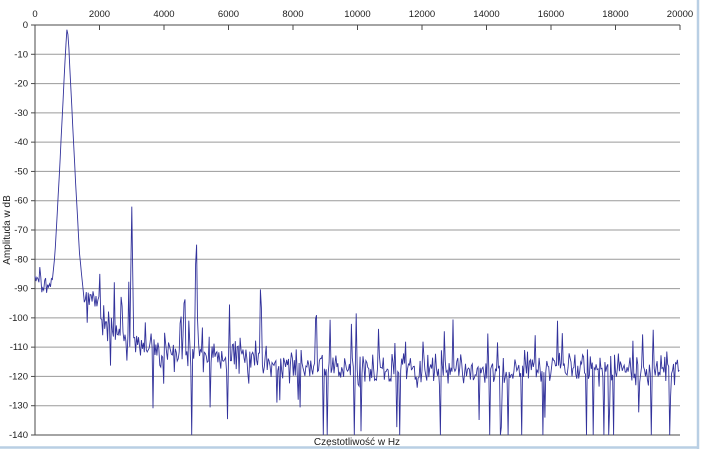 This screenshot has height=451, width=705. What do you see at coordinates (18, 406) in the screenshot?
I see `y-tick-label: -130` at bounding box center [18, 406].